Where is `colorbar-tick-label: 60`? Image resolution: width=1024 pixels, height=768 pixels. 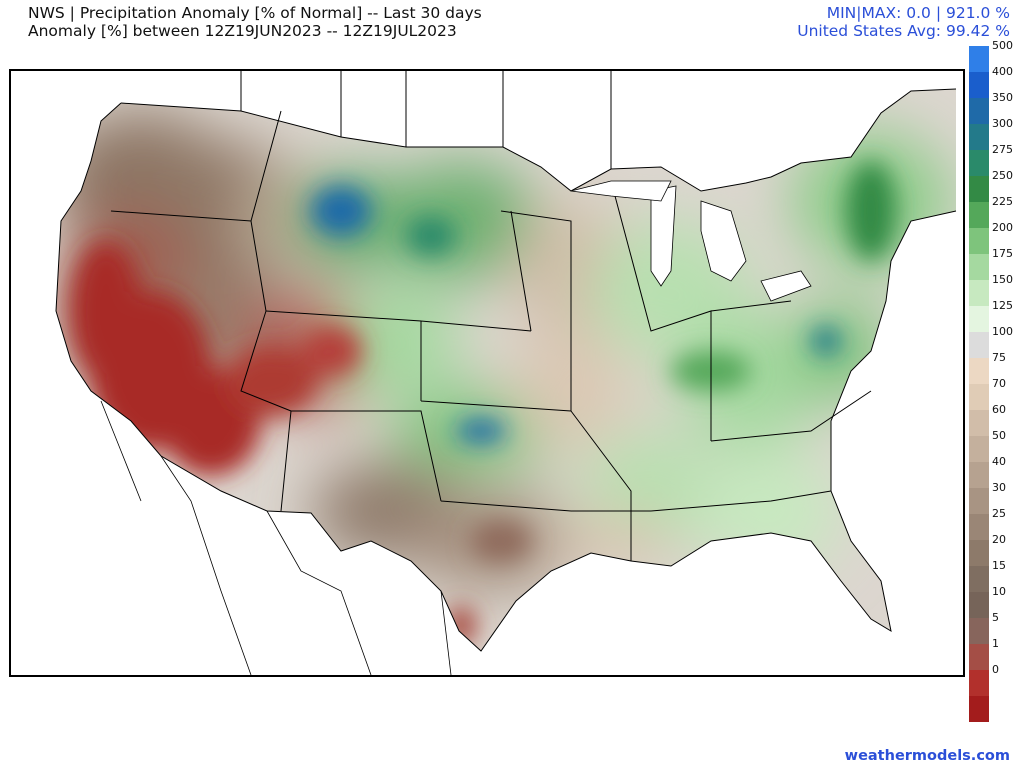
colorbar-tick-label: 60 is located at coordinates (999, 409).